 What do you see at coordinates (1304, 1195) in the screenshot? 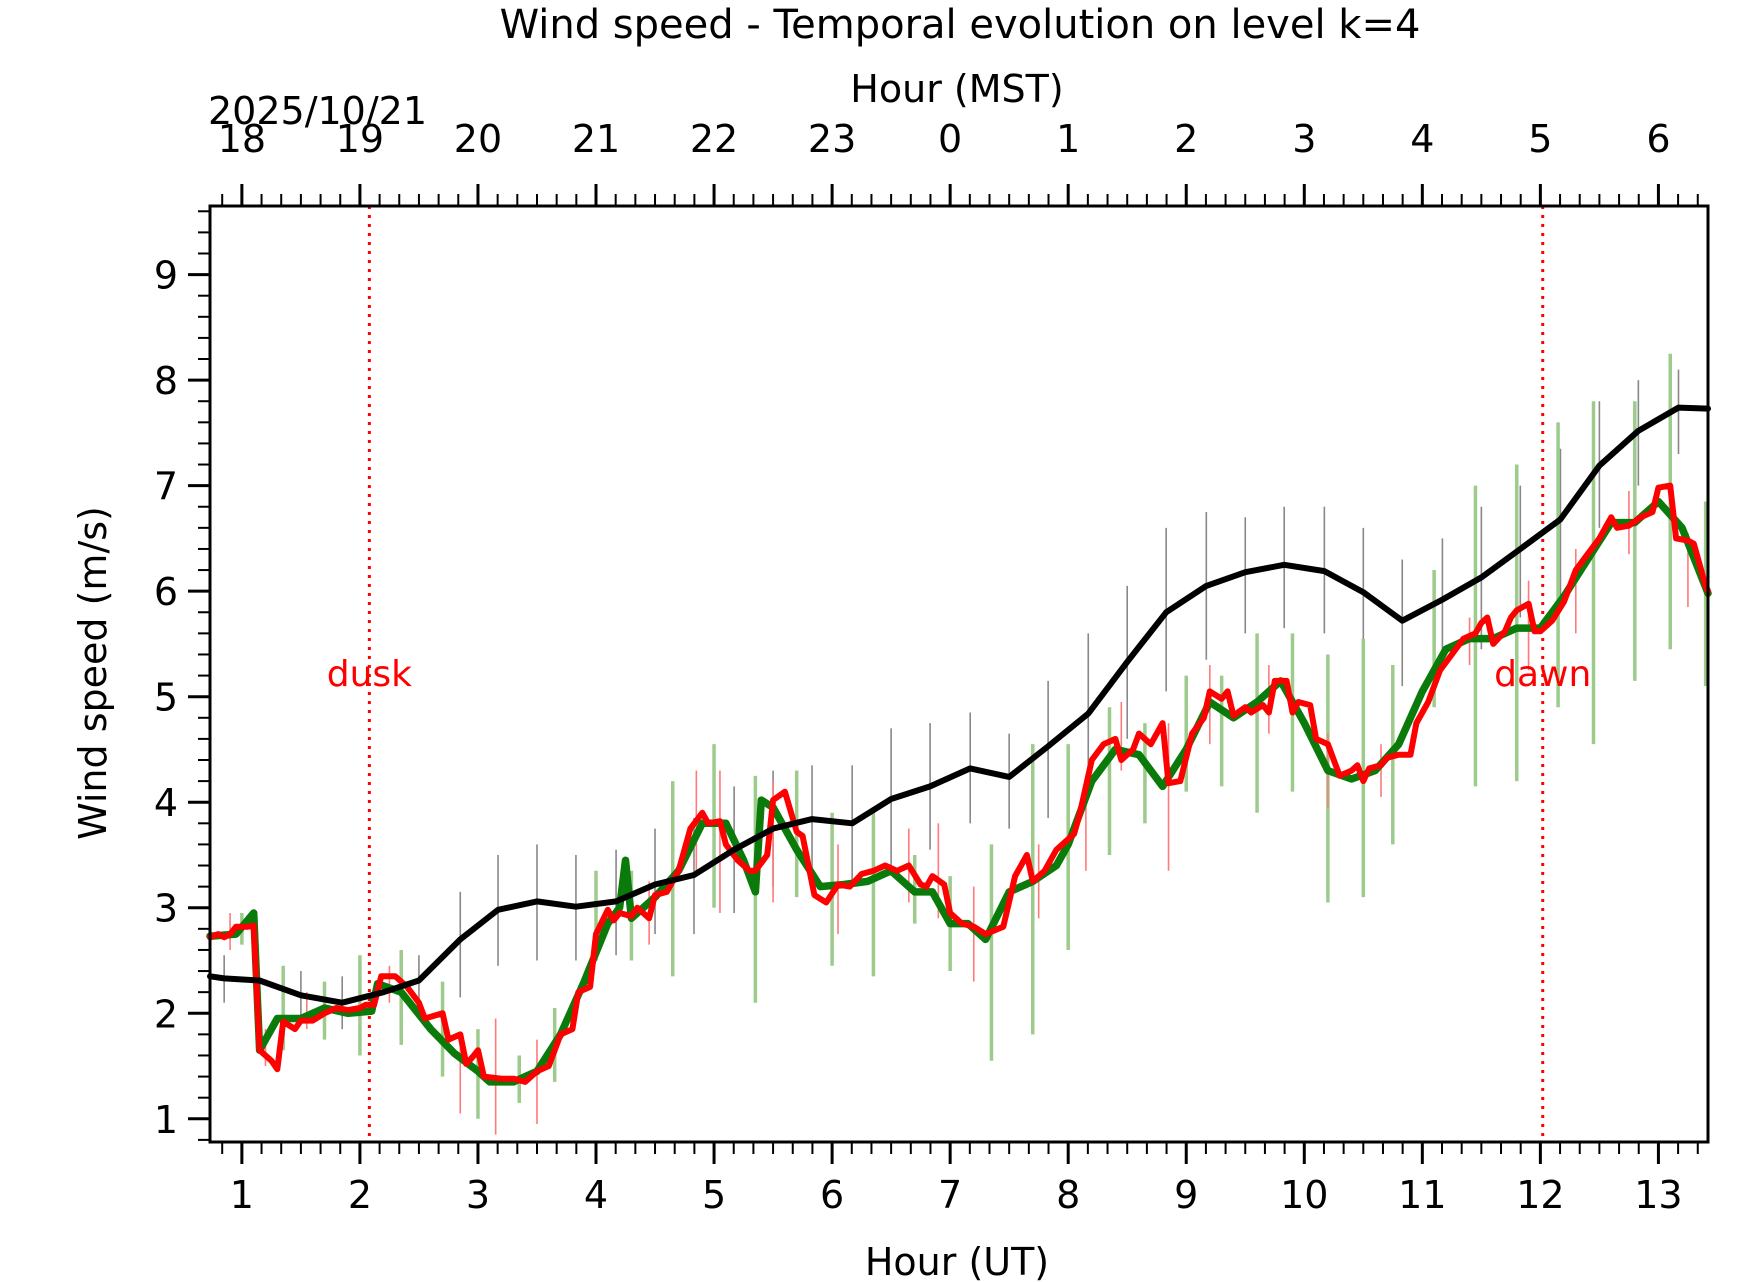
I see `x-tick-label: 10` at bounding box center [1304, 1195].